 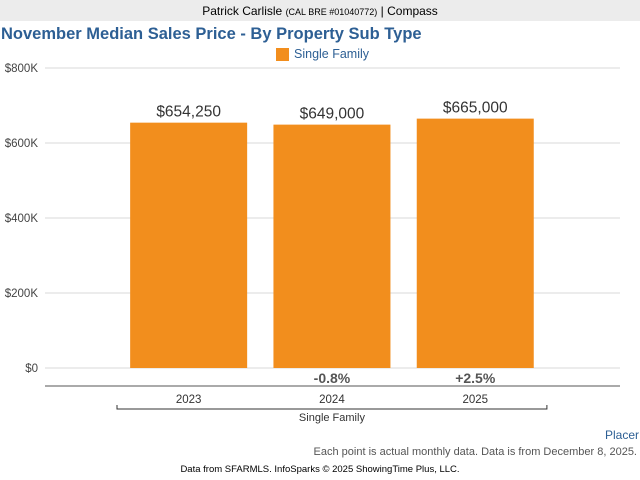 What do you see at coordinates (332, 54) in the screenshot?
I see `legend-label-single-family: Single Family` at bounding box center [332, 54].